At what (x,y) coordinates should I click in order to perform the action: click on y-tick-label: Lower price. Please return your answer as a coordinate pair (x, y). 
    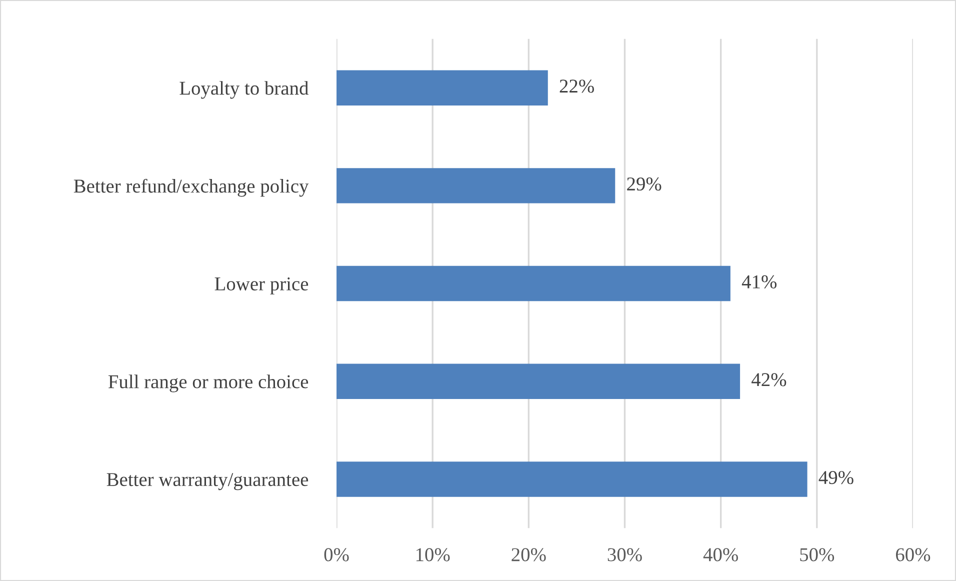
    Looking at the image, I should click on (261, 285).